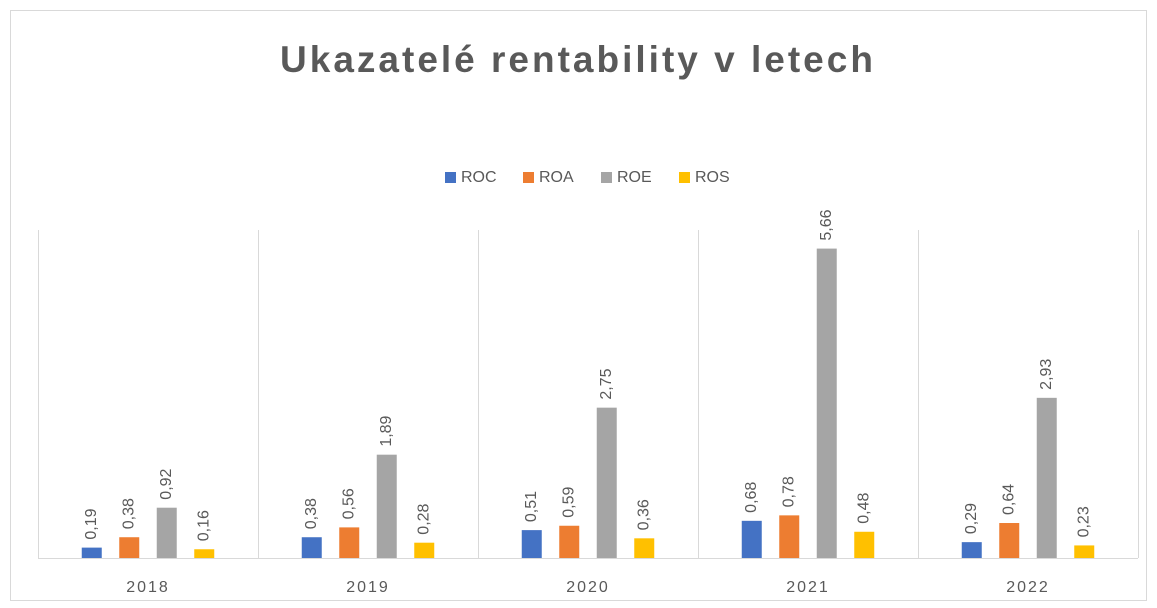 This screenshot has width=1157, height=608. Describe the element at coordinates (479, 177) in the screenshot. I see `legend-label: ROC` at that location.